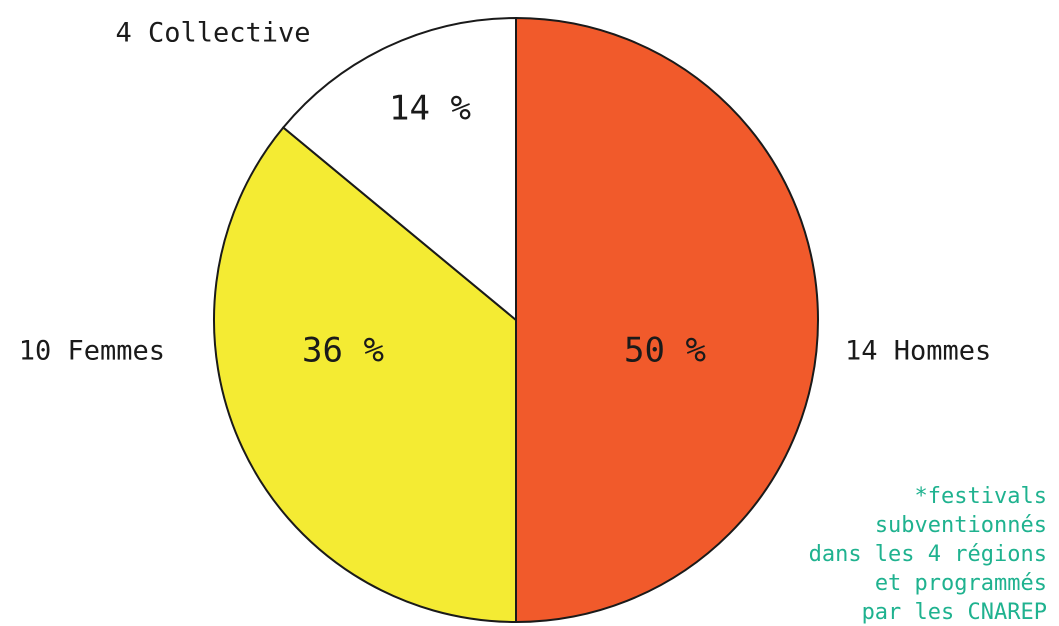  Describe the element at coordinates (343, 351) in the screenshot. I see `value-label: 36 %` at that location.